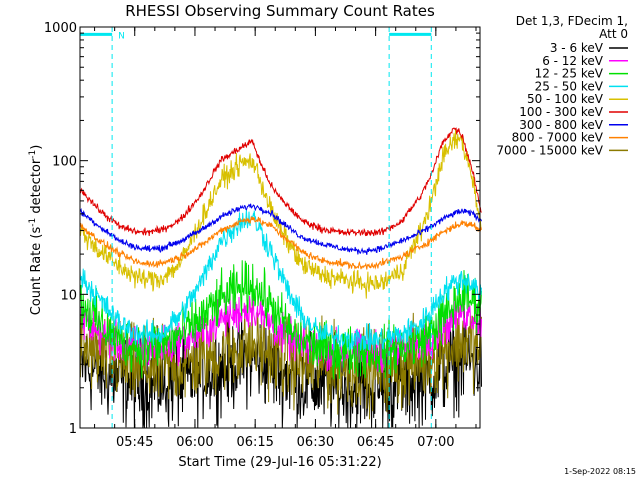  Describe the element at coordinates (60, 28) in the screenshot. I see `y-tick-label: 1000` at that location.